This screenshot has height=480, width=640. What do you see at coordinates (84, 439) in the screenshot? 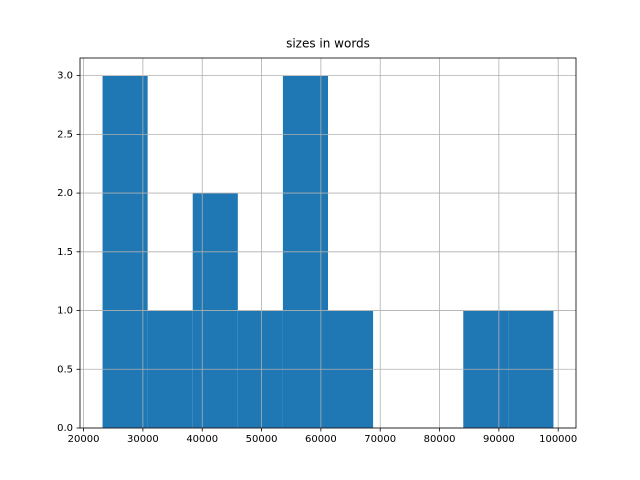
I see `x-tick-label: 20000` at bounding box center [84, 439].